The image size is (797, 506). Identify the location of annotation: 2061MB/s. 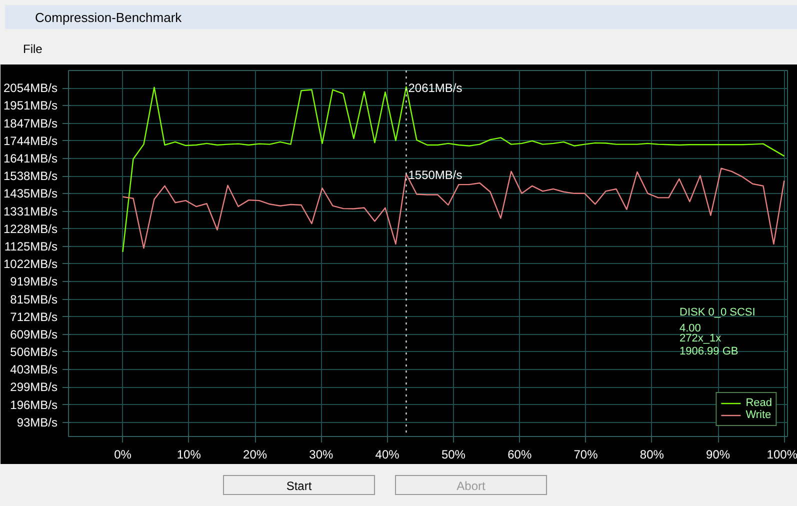
(435, 87).